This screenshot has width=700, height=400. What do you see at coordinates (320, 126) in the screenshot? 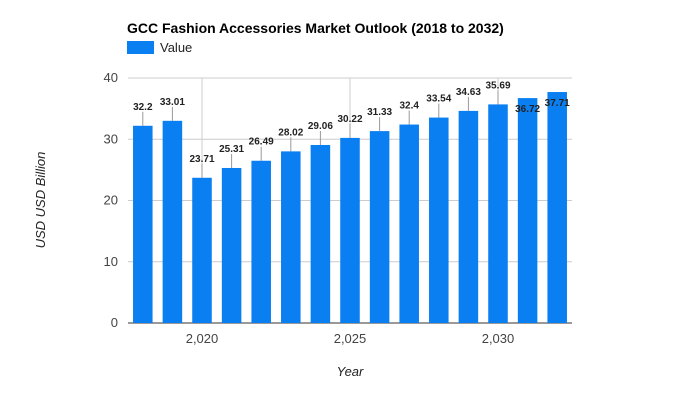
I see `data-label: 29.06` at bounding box center [320, 126].